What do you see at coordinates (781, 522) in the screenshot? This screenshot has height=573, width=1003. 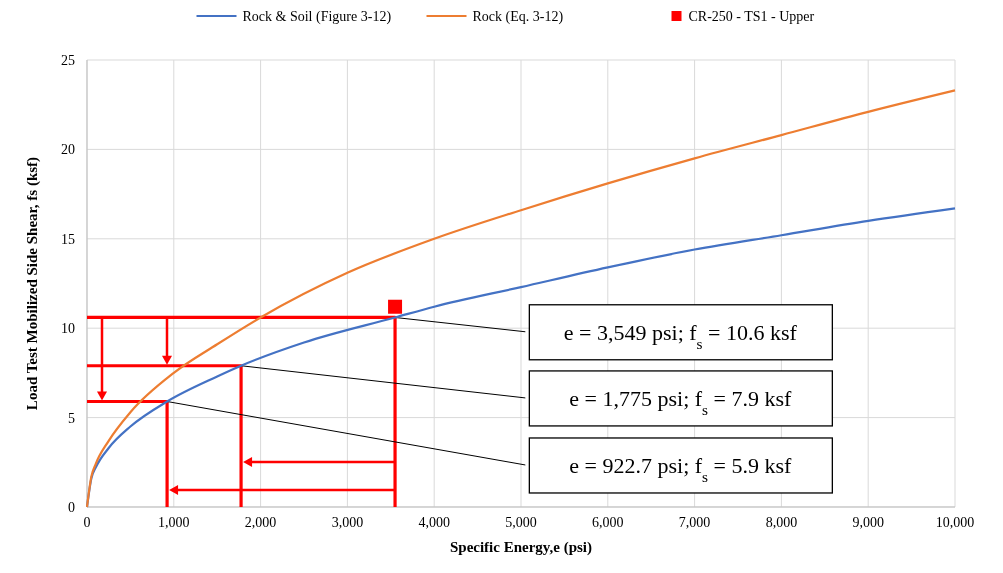 I see `x-tick-label: 8,000` at bounding box center [781, 522].